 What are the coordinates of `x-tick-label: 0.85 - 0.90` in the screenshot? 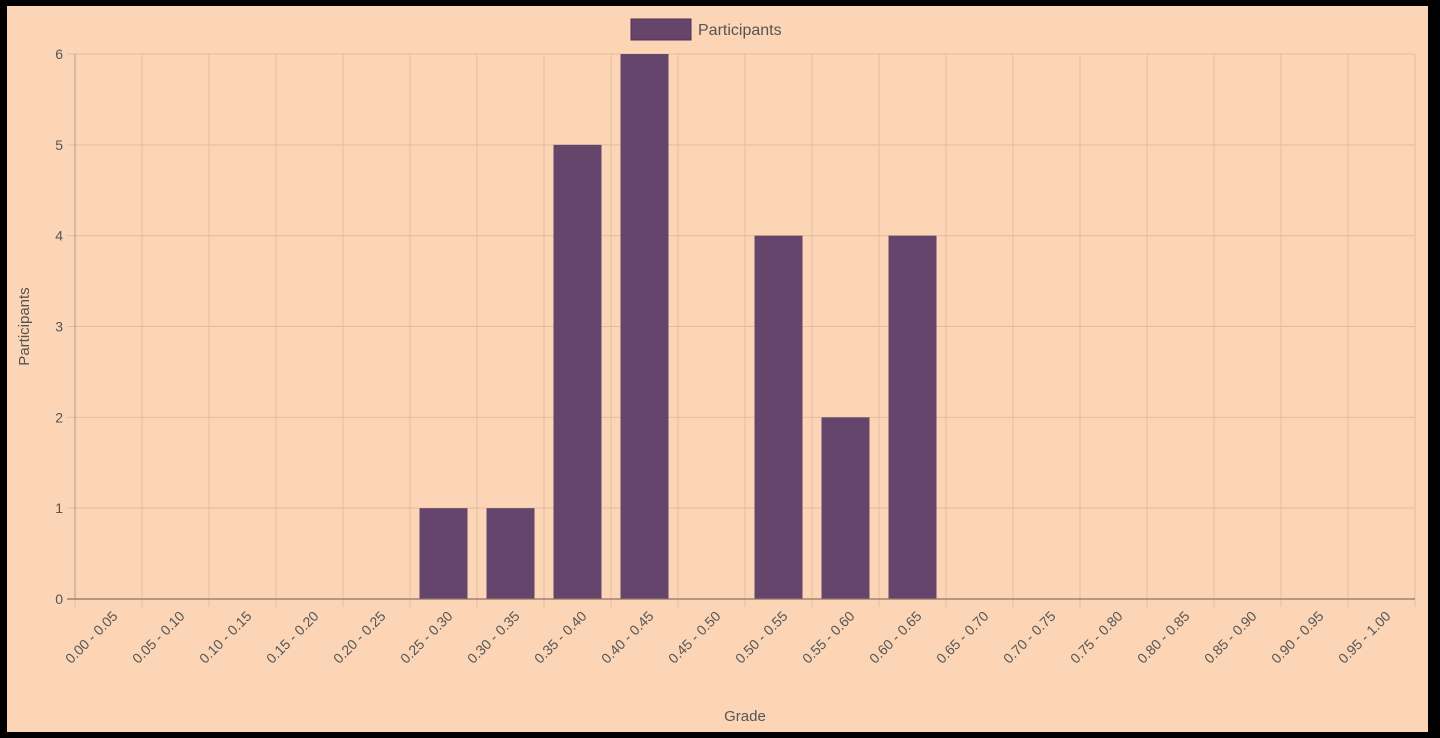 It's located at (1230, 637).